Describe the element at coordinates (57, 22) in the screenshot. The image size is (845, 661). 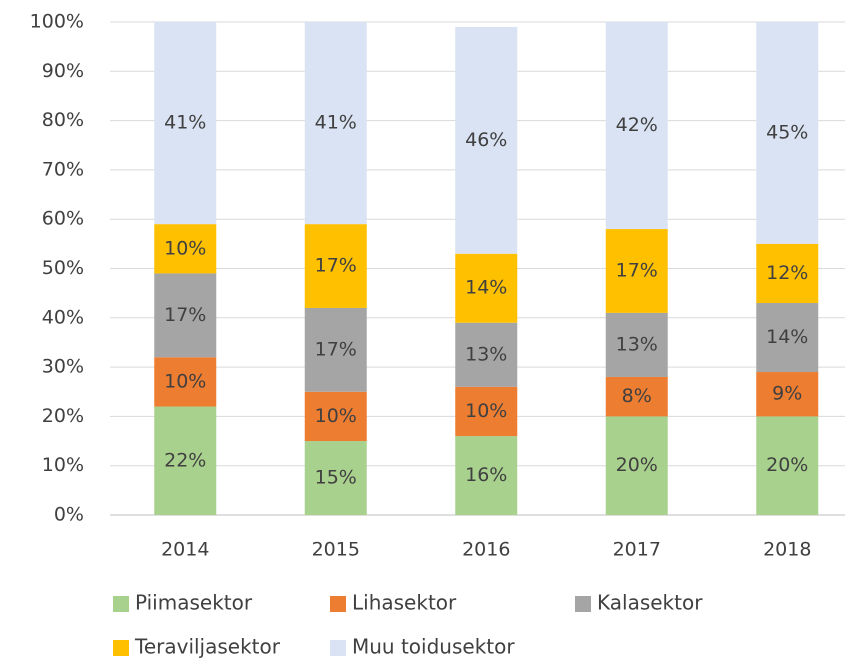
I see `y-tick-label: 100%` at that location.